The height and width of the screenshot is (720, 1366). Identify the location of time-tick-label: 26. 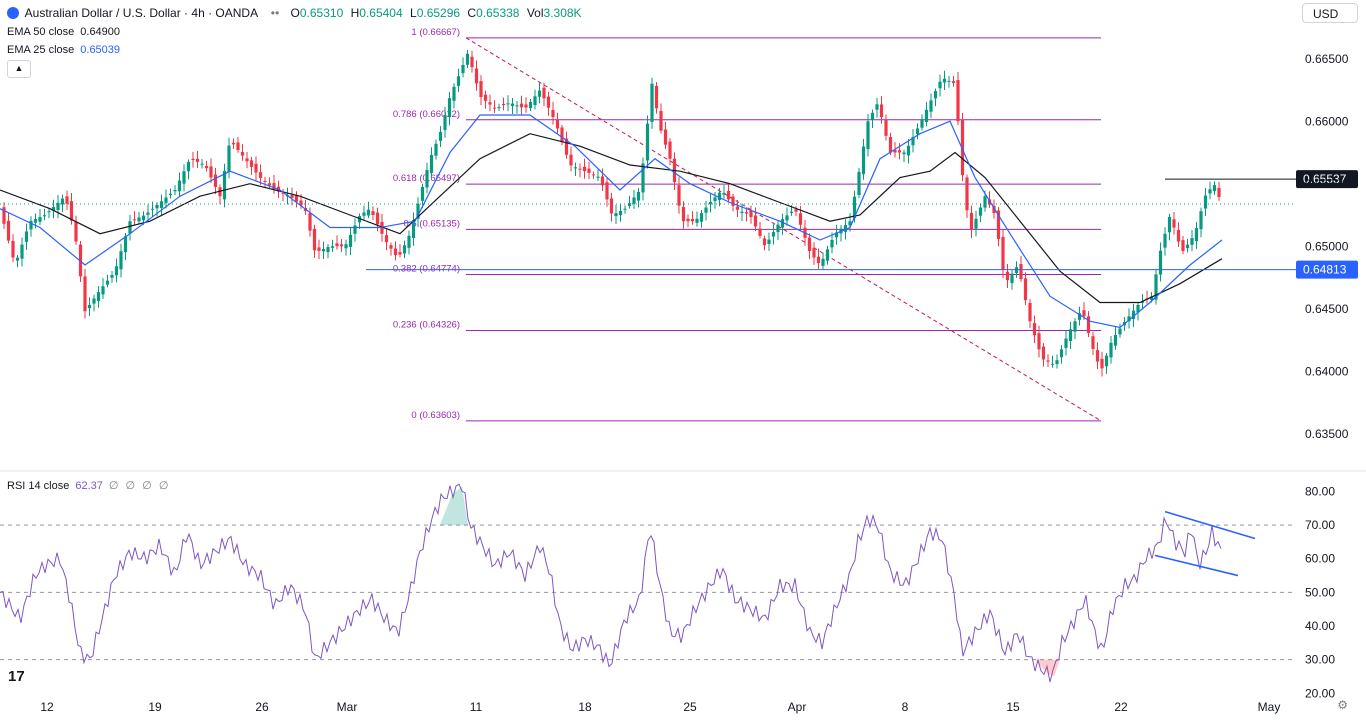
(262, 707).